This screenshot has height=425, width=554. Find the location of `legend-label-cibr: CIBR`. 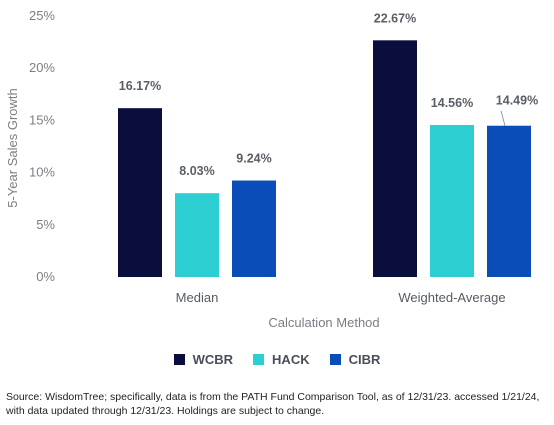

legend-label-cibr: CIBR is located at coordinates (364, 359).